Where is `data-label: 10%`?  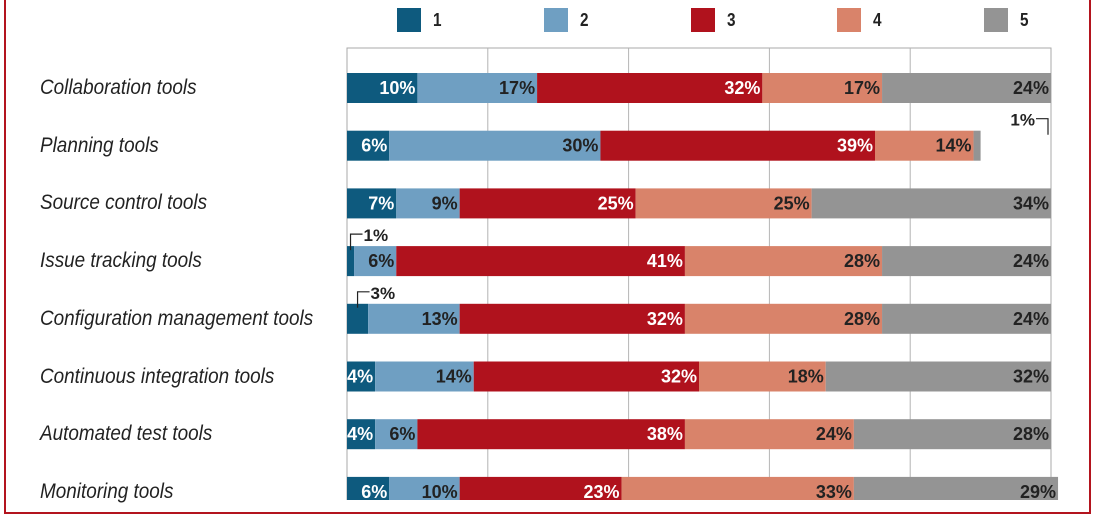 data-label: 10% is located at coordinates (440, 491).